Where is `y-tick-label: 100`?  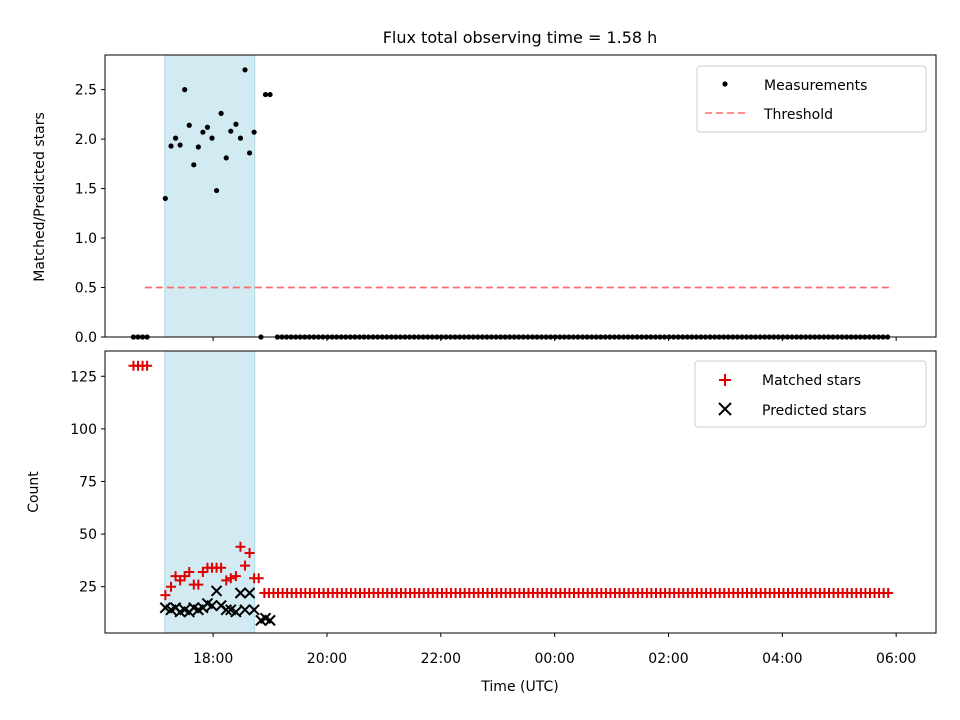
y-tick-label: 100 is located at coordinates (83, 430).